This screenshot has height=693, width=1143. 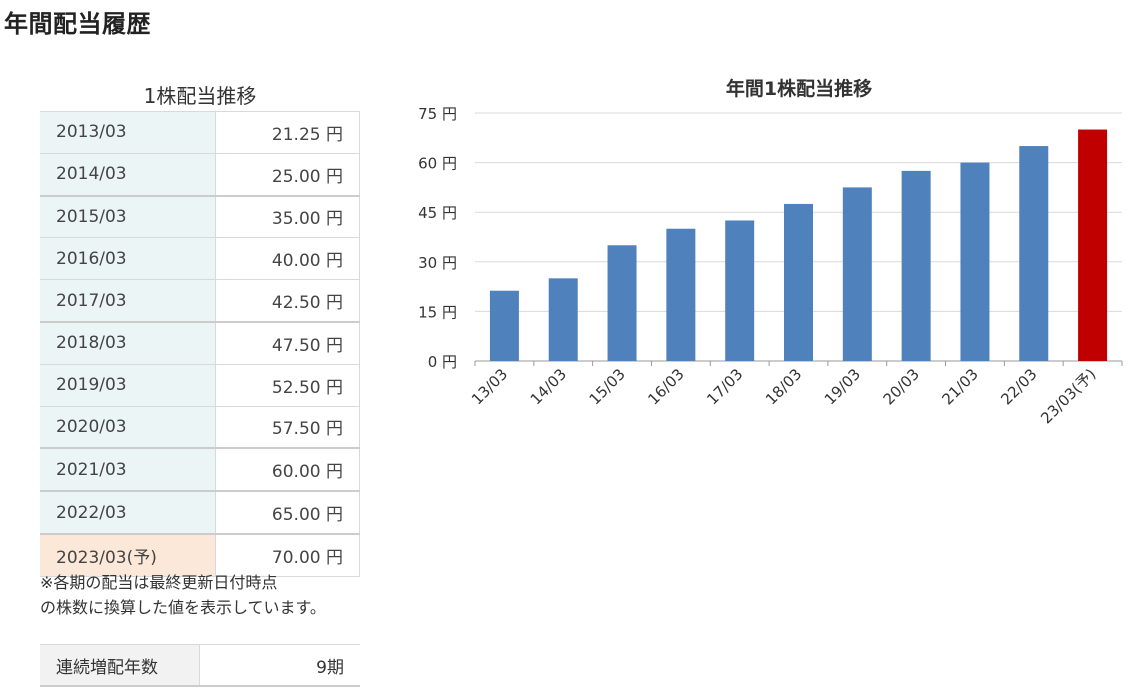 I want to click on dividend-note: ※各期の配当は最終更新日付時点 の株数に換算した値を表示しています。, so click(x=210, y=595).